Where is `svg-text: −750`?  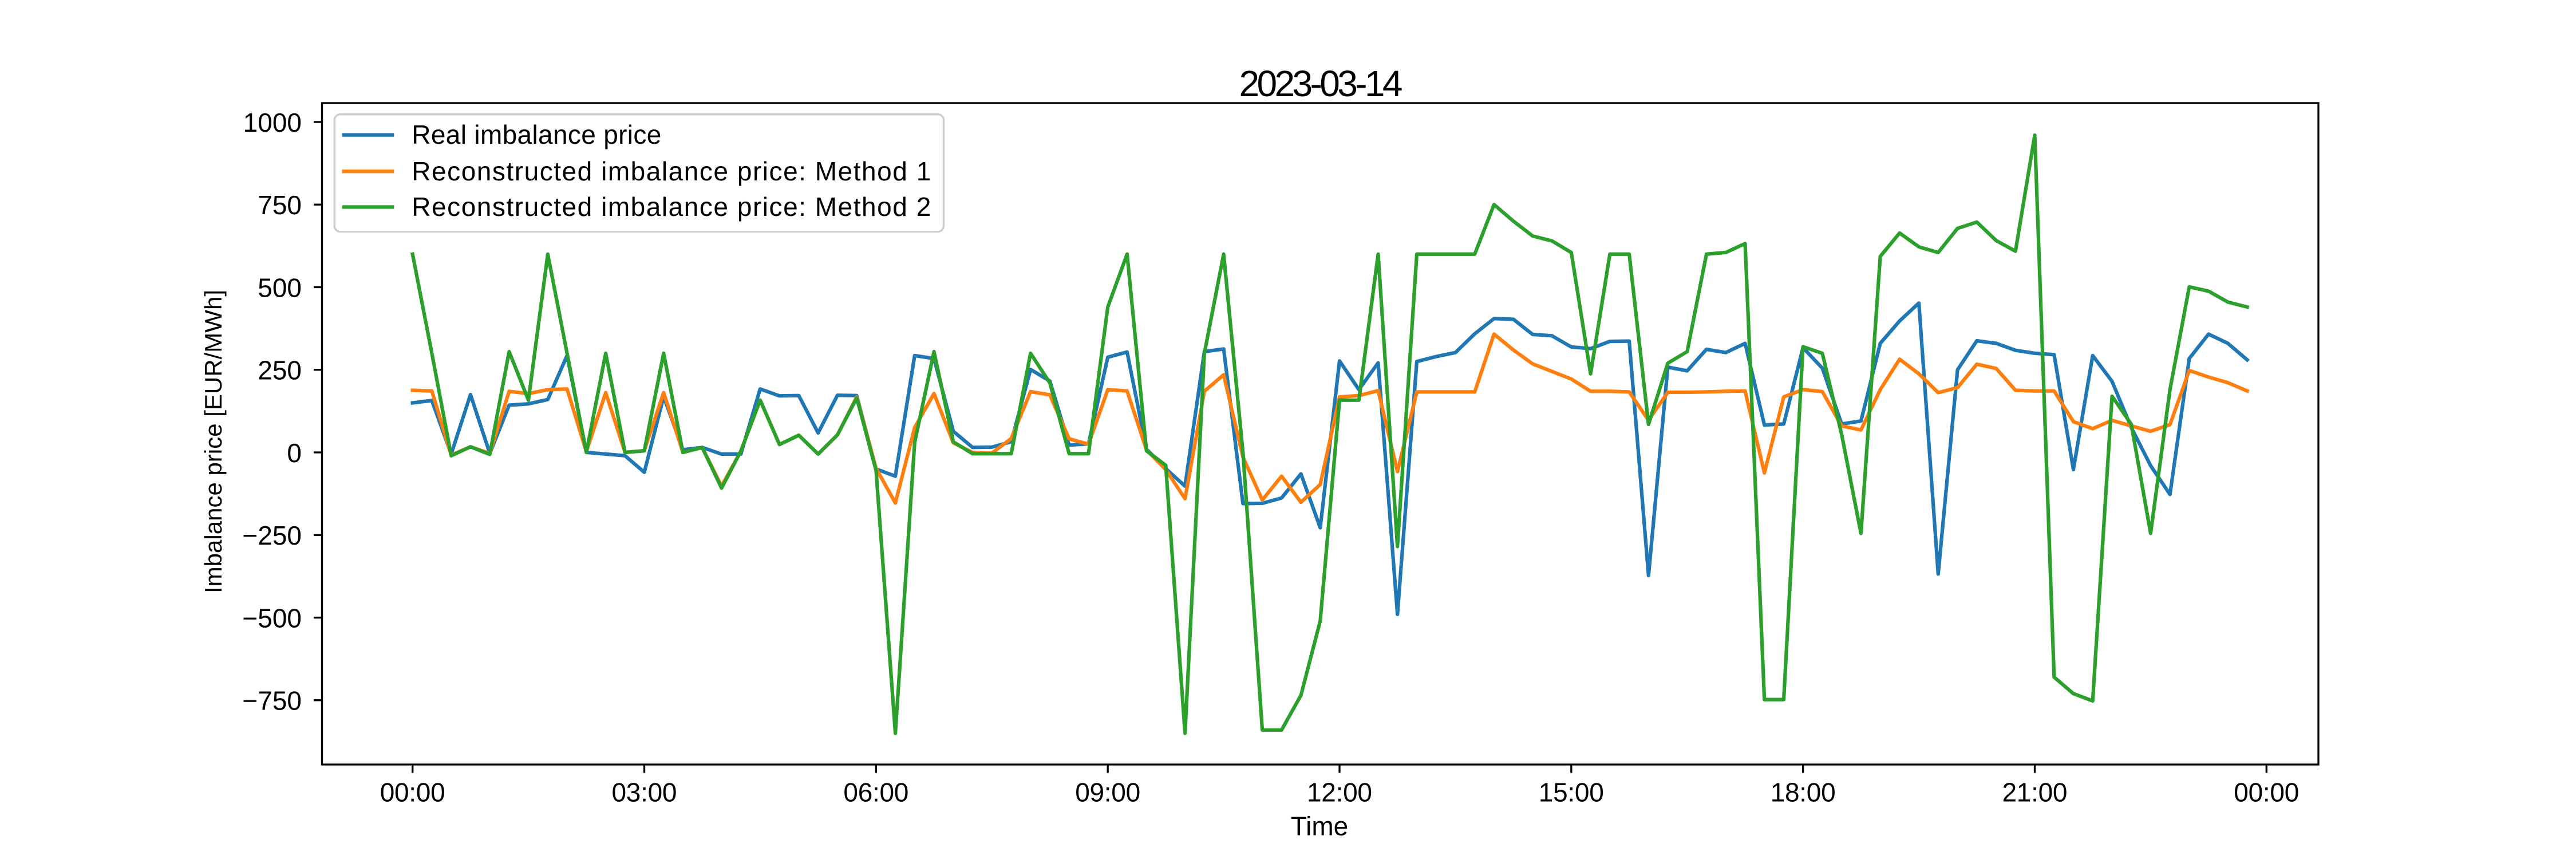 svg-text: −750 is located at coordinates (272, 701).